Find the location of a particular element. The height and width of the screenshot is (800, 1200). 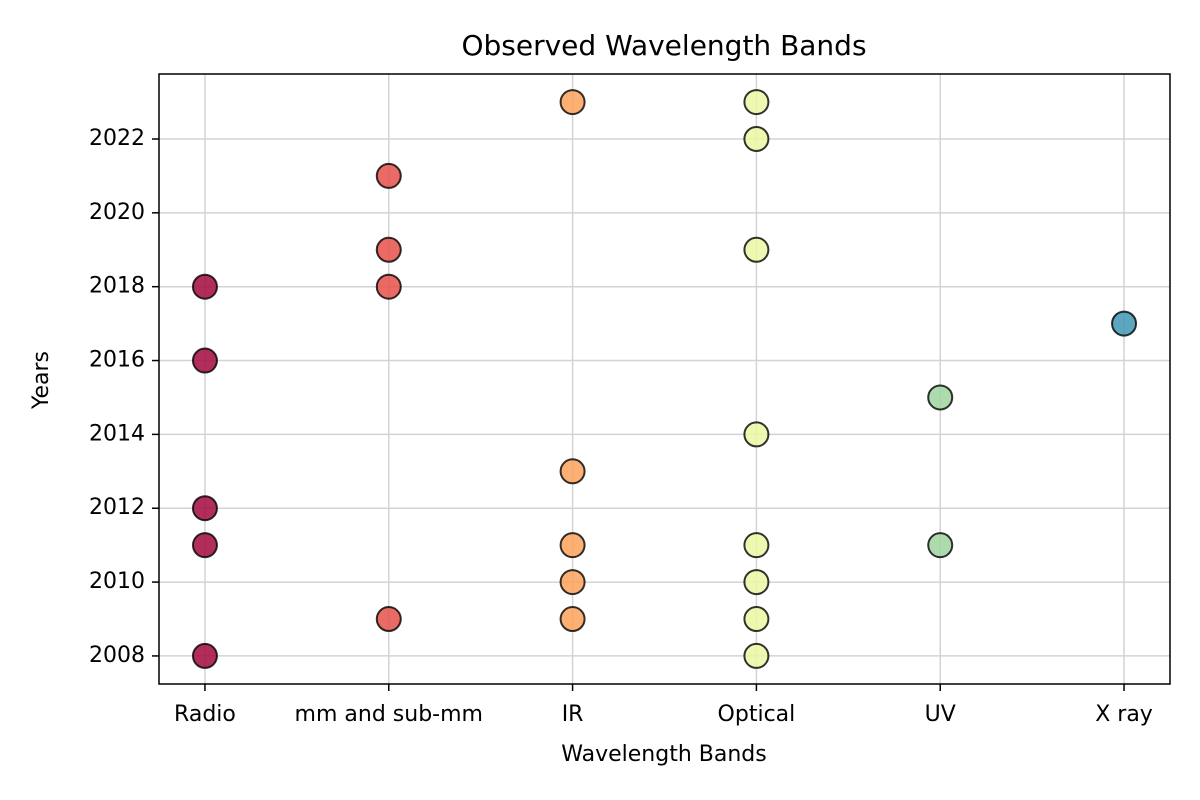

x-tick-label: UV is located at coordinates (940, 714).